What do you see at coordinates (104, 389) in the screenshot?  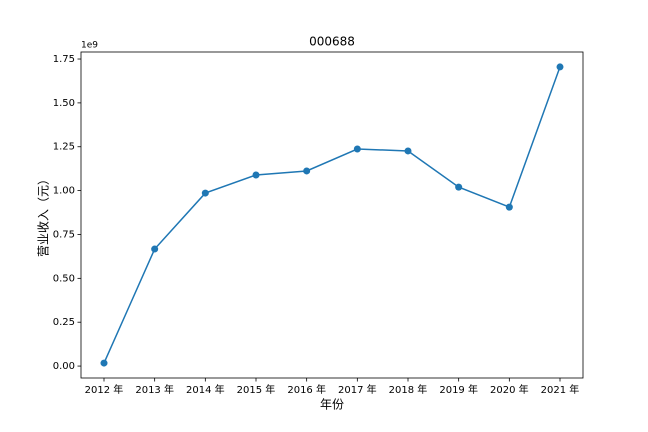 I see `x-tick-label: 2012 年` at bounding box center [104, 389].